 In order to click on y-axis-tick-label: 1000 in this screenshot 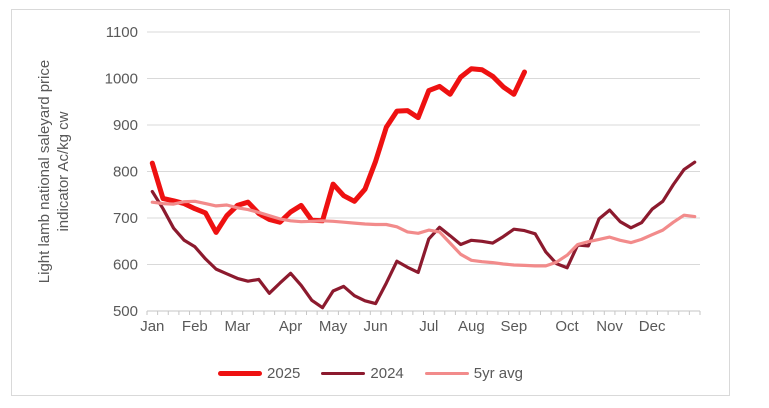, I will do `click(121, 79)`.